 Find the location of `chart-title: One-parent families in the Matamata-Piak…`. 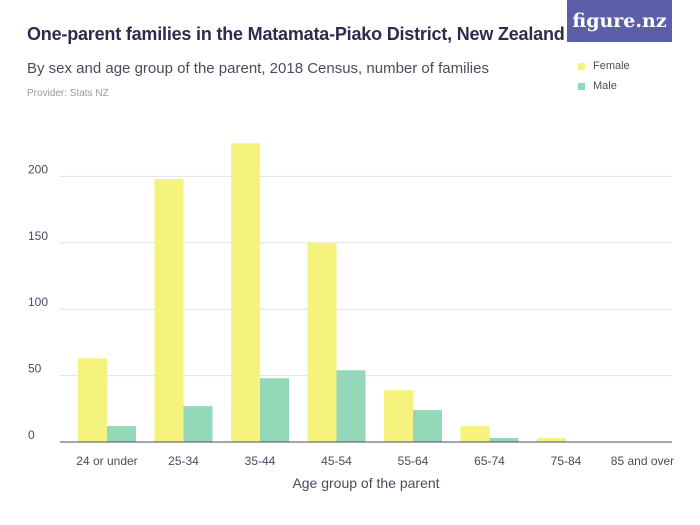

chart-title: One-parent families in the Matamata-Piak… is located at coordinates (296, 34).